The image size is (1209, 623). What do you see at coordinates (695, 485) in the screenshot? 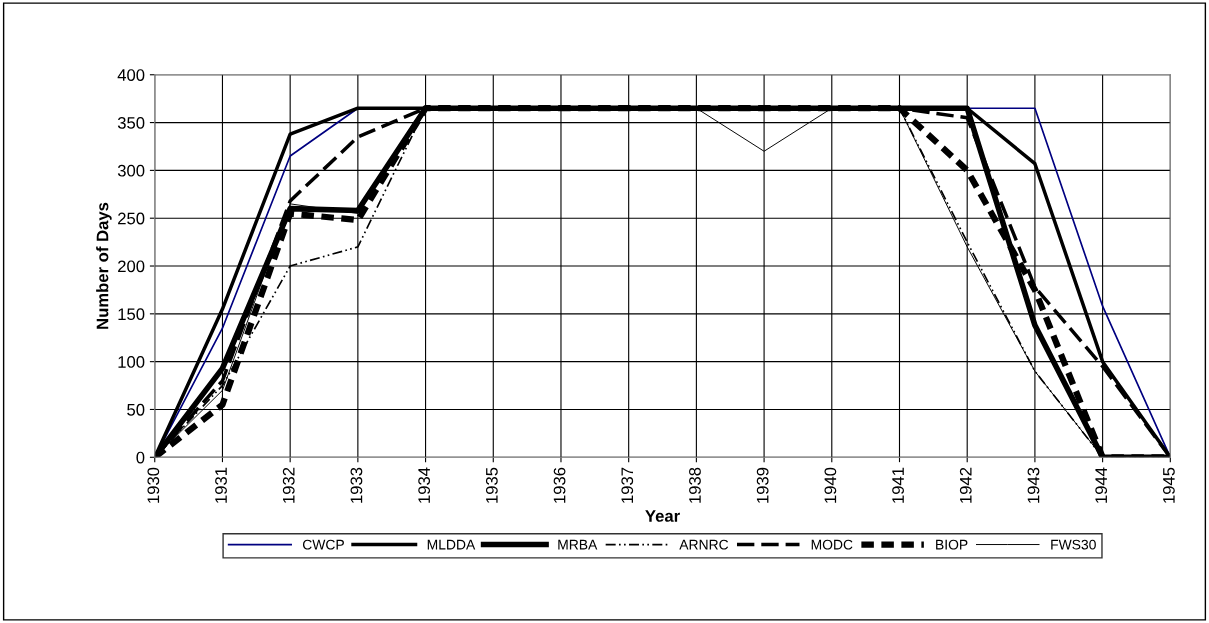
I see `x-tick-label: 1938` at bounding box center [695, 485].